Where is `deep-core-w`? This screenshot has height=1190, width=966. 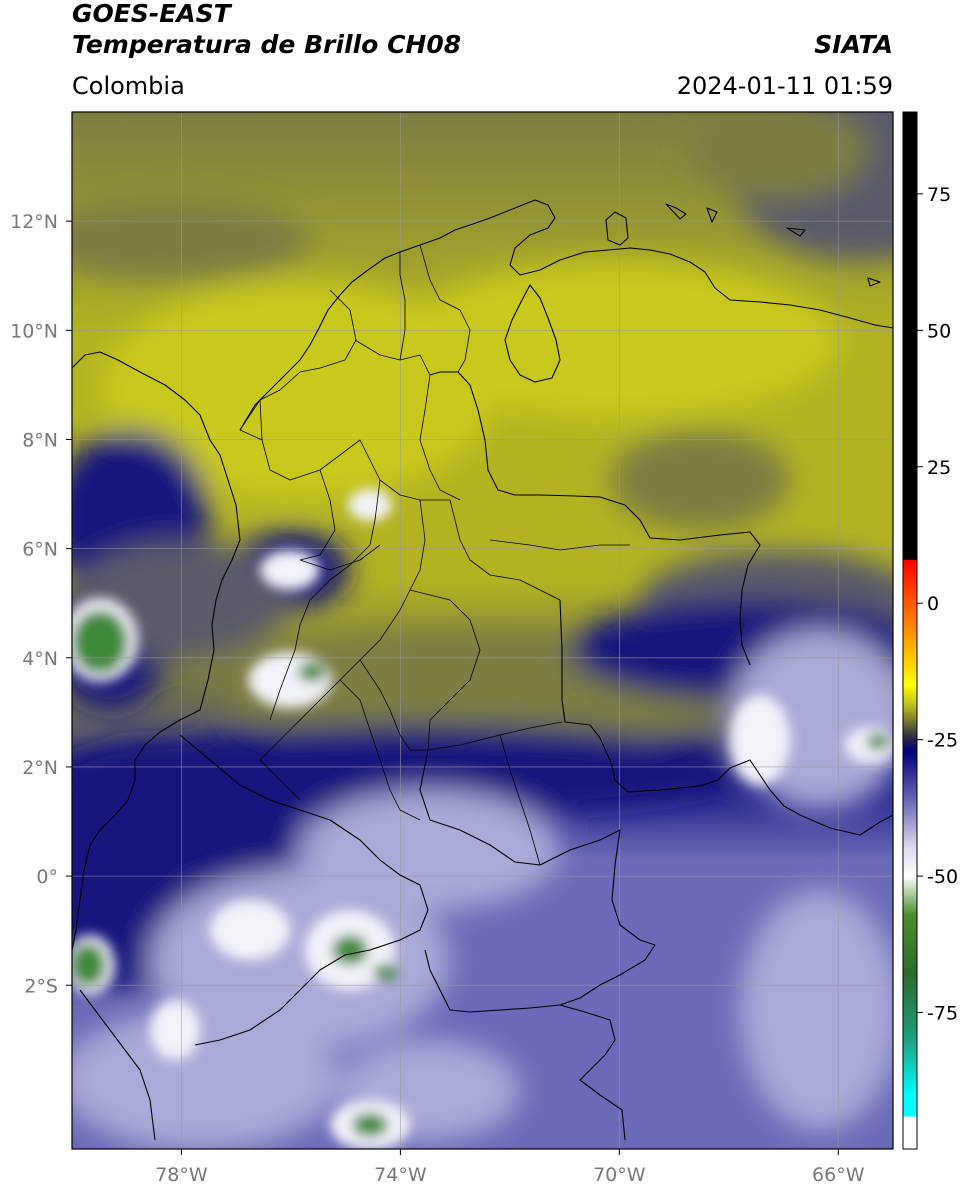 deep-core-w is located at coordinates (89, 965).